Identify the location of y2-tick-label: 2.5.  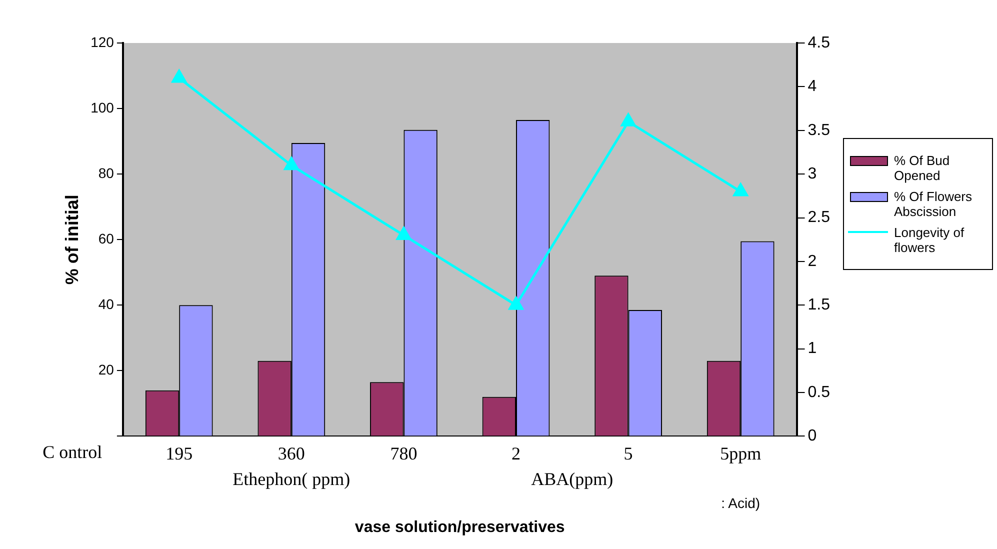
(819, 217).